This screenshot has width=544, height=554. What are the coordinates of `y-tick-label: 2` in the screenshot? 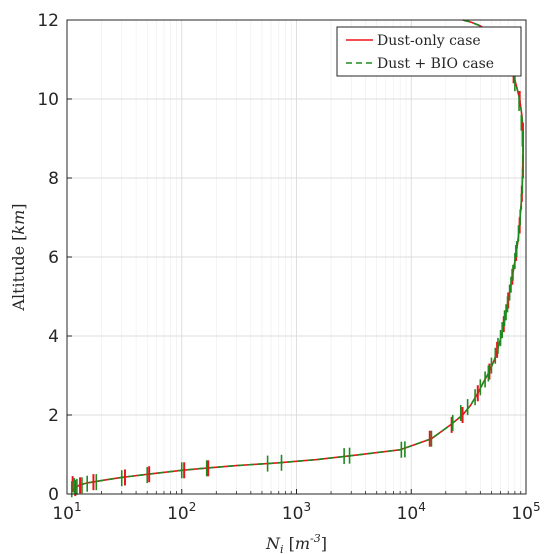 It's located at (53, 416).